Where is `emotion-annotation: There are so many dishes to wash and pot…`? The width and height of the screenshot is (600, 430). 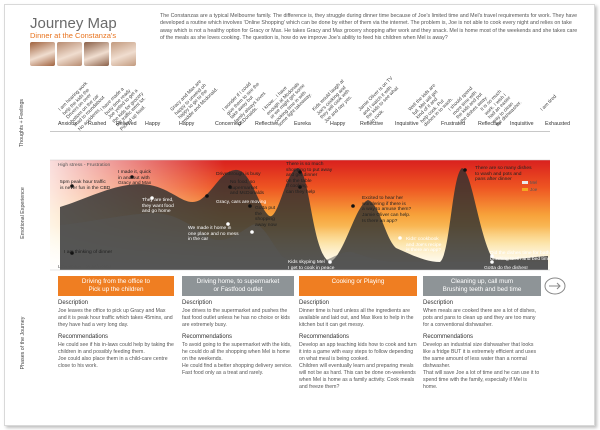
emotion-annotation: There are so many dishes to wash and pot… is located at coordinates (503, 174).